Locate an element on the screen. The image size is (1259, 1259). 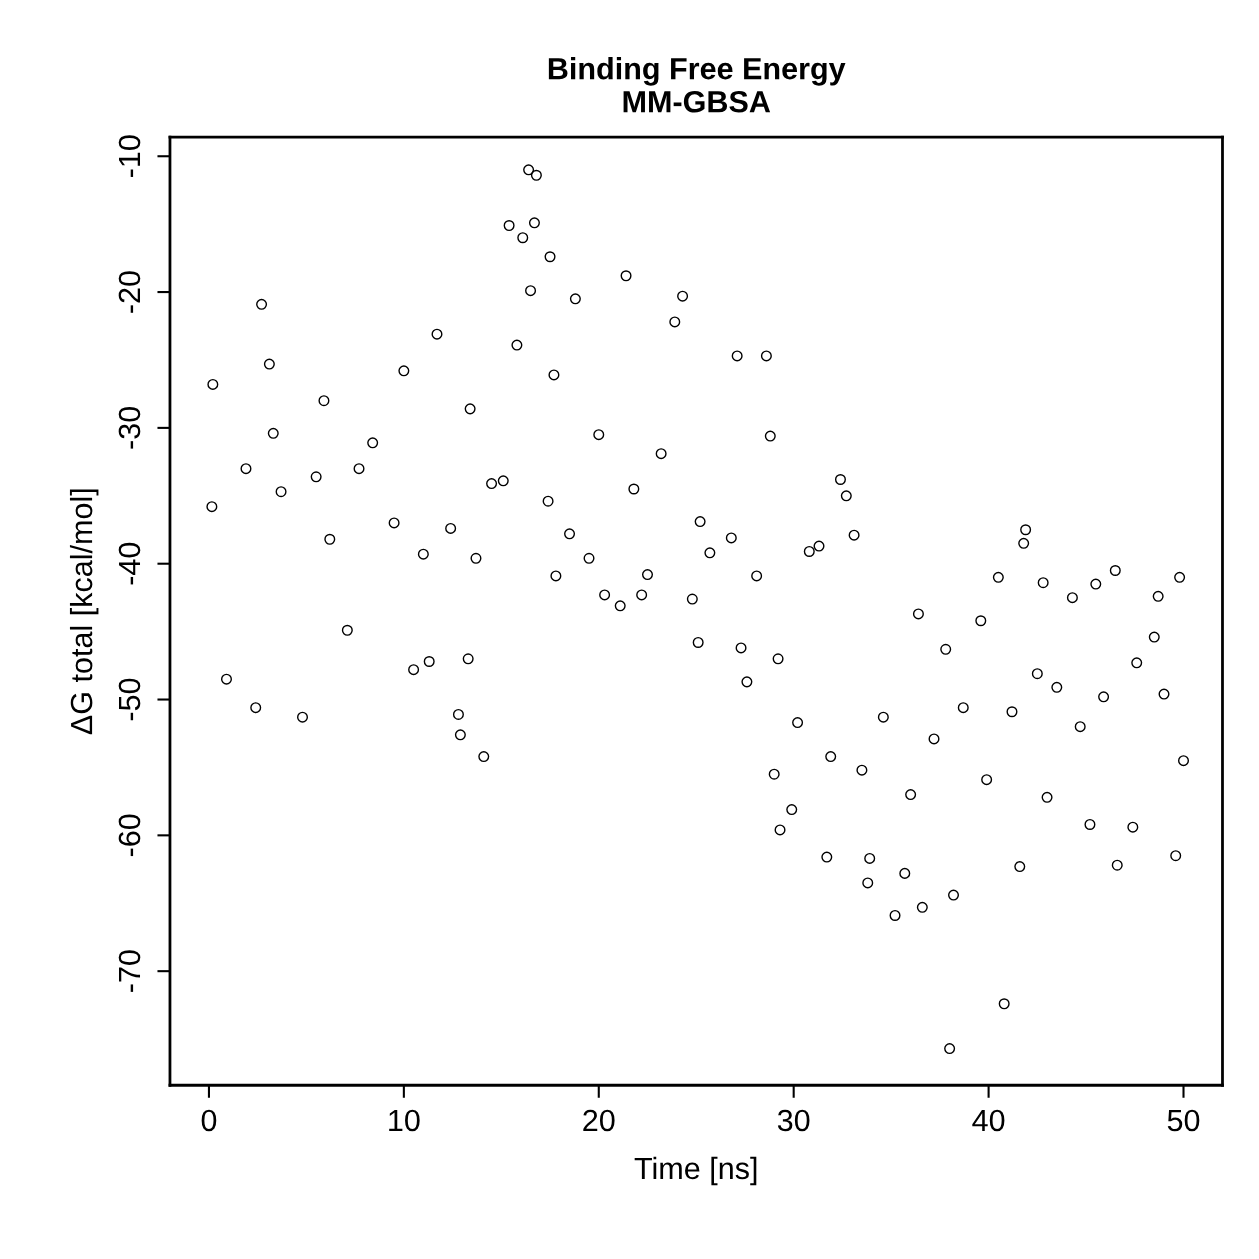
y-tick-label: -50 is located at coordinates (129, 699).